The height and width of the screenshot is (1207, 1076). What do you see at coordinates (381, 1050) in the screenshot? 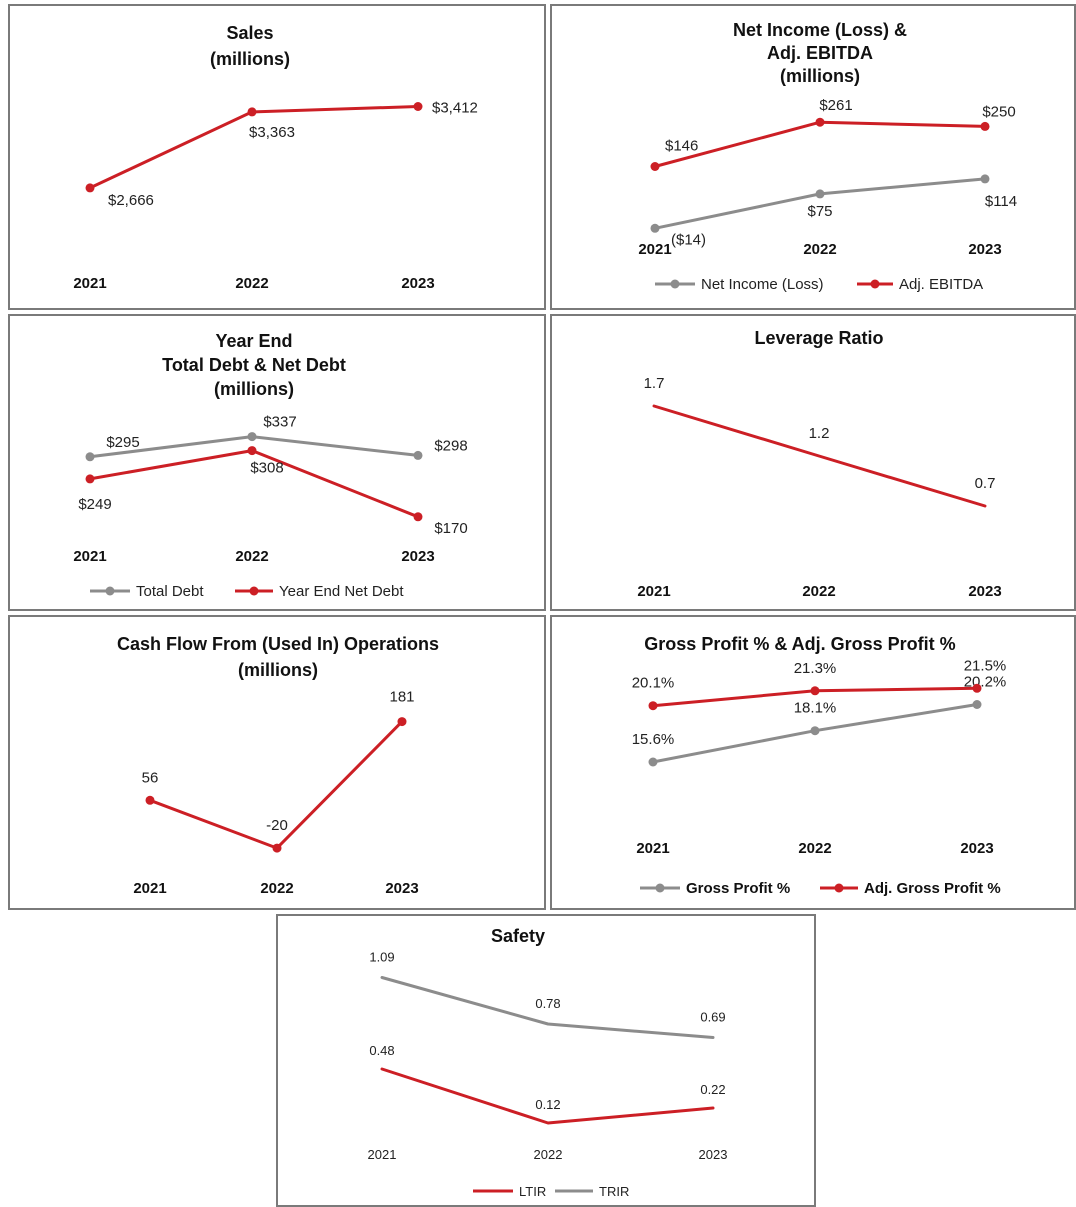
I see `data-label: 0.48` at bounding box center [381, 1050].